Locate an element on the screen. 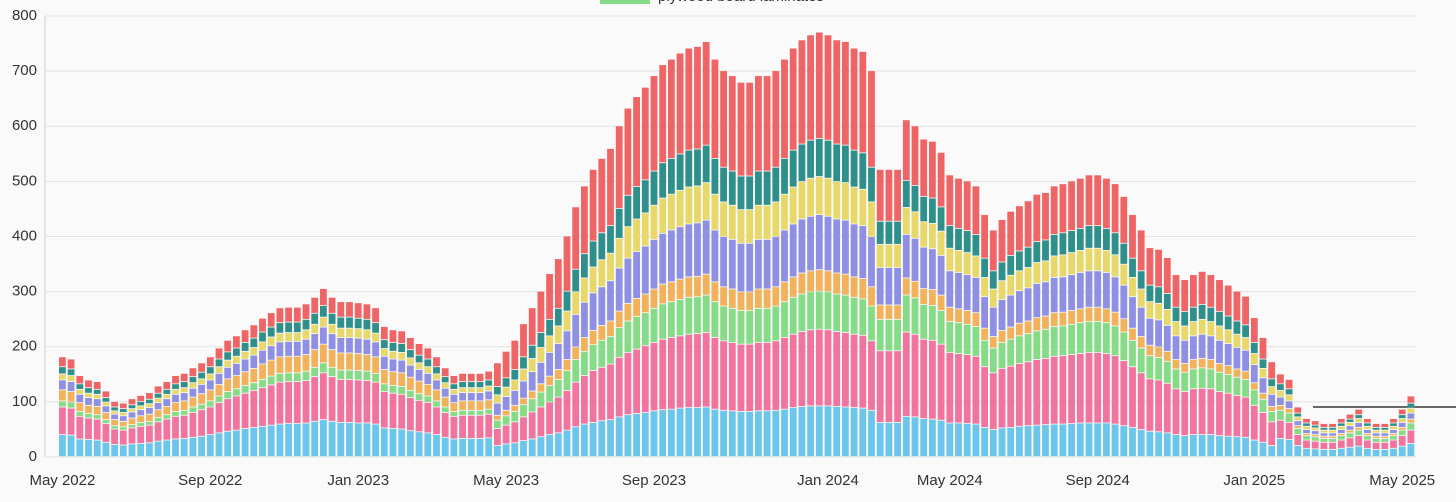  x-tick-label: Sep 2024 is located at coordinates (1098, 480).